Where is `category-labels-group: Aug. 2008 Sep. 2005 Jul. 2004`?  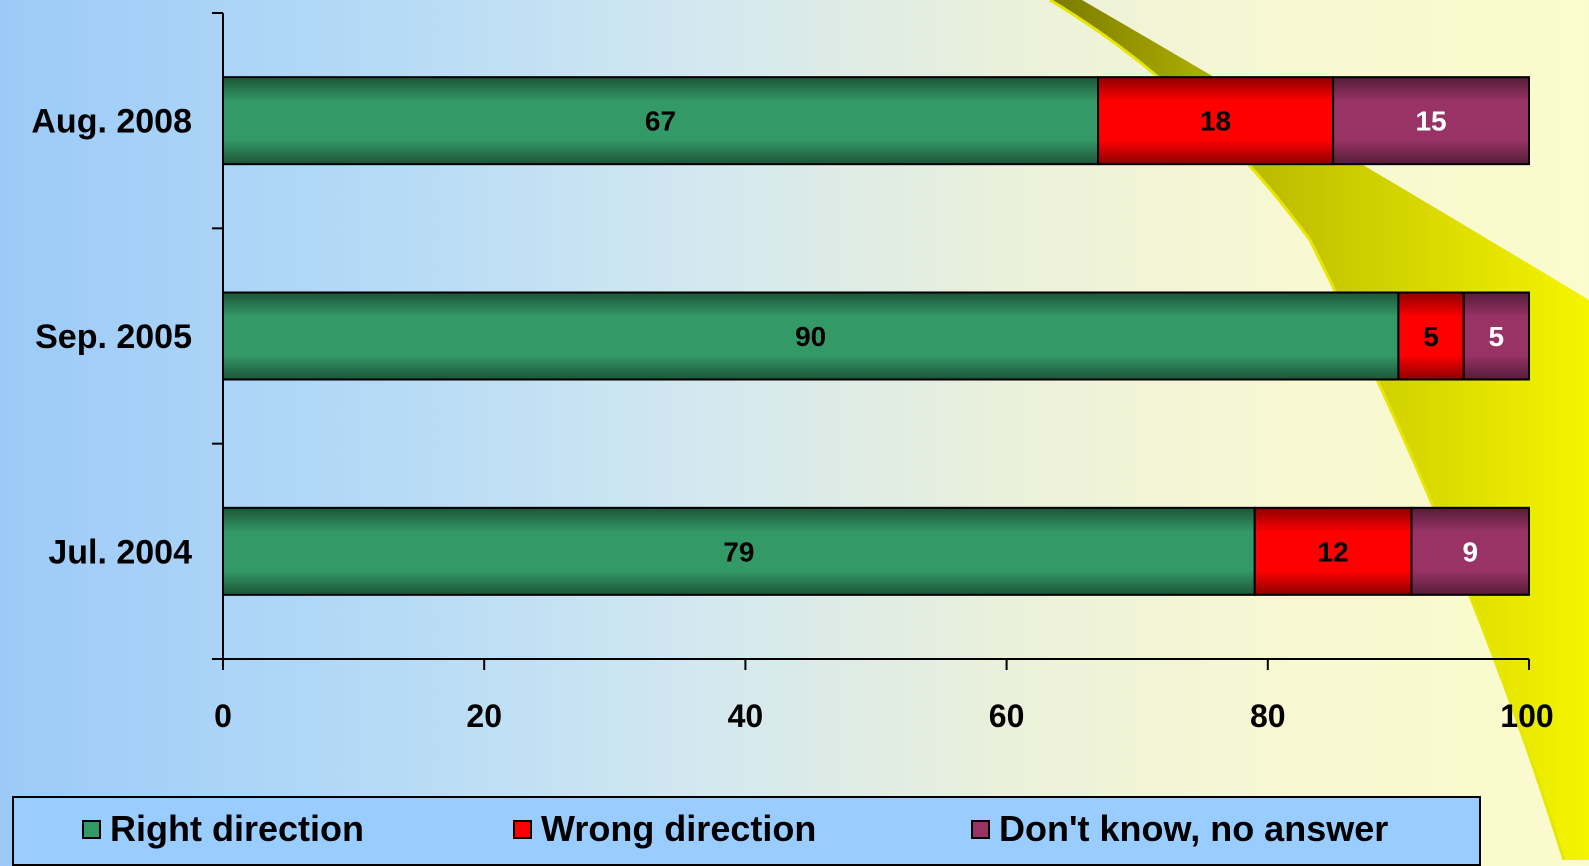 category-labels-group: Aug. 2008 Sep. 2005 Jul. 2004 is located at coordinates (111, 337).